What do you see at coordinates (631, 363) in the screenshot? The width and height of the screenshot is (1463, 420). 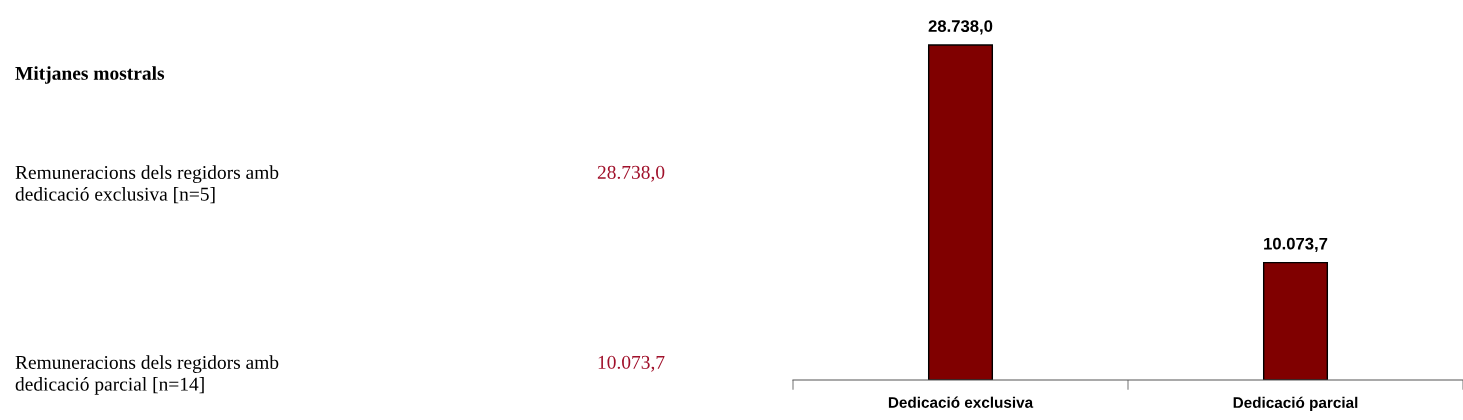 I see `text: 10.073,7` at bounding box center [631, 363].